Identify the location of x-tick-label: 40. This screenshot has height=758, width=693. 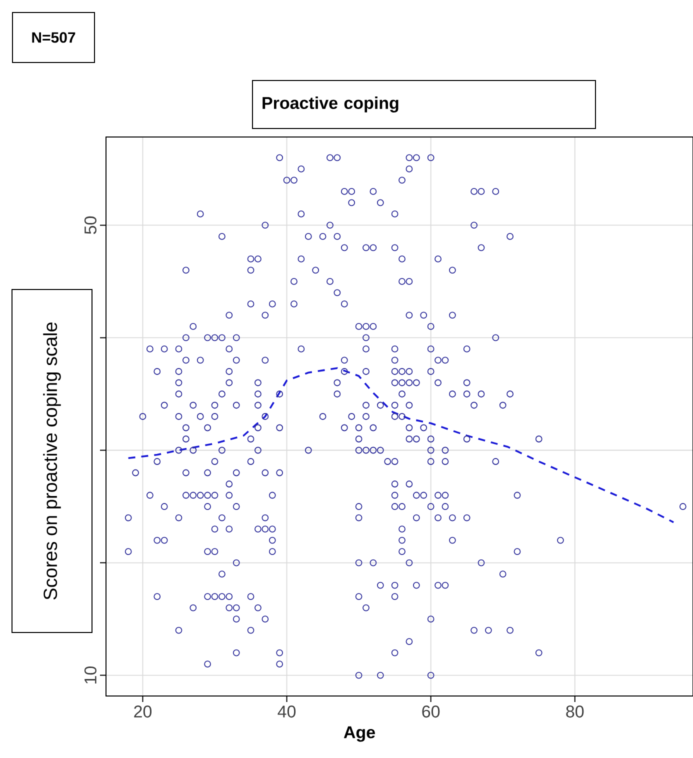
(286, 712).